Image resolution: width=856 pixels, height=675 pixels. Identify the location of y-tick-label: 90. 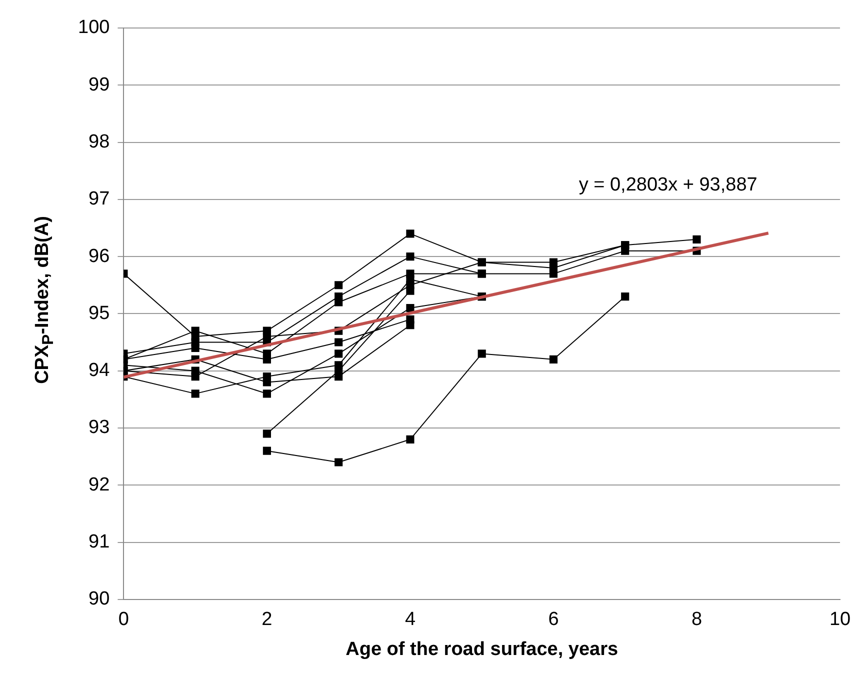
(99, 599).